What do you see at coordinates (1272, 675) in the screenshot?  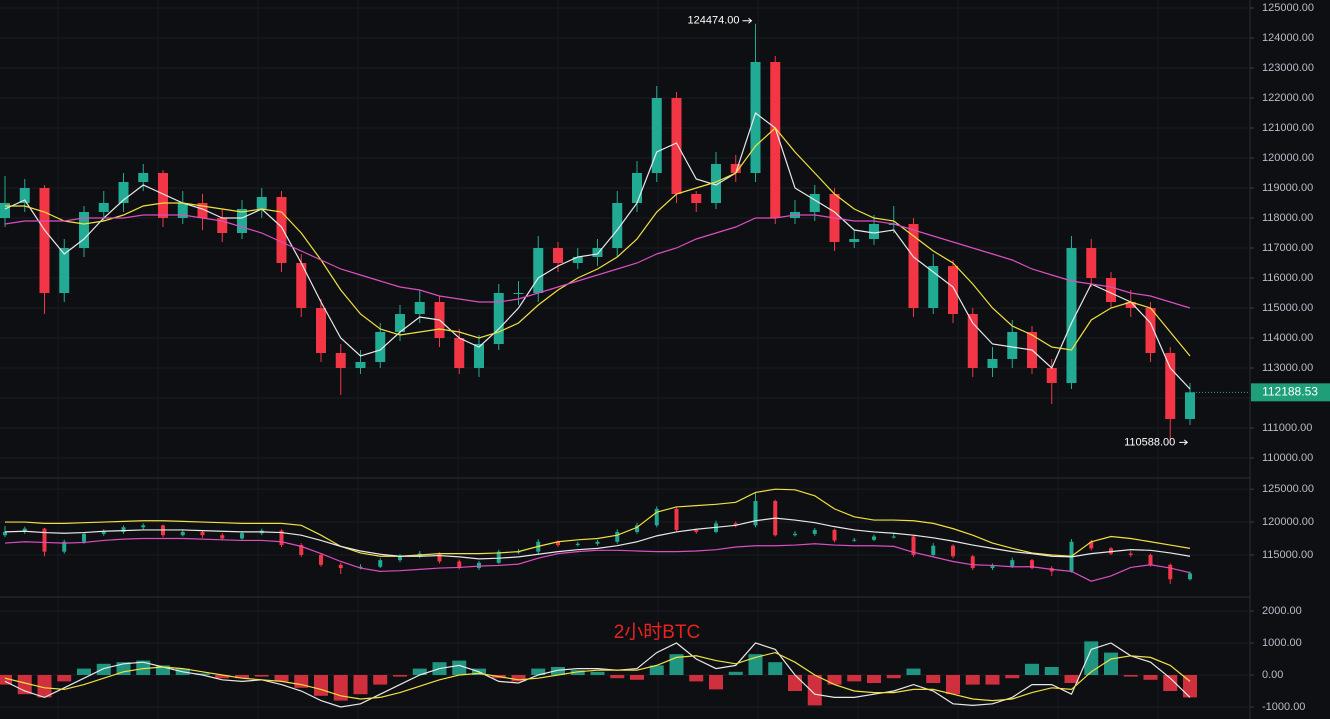 I see `y-tick-label: 0.00` at bounding box center [1272, 675].